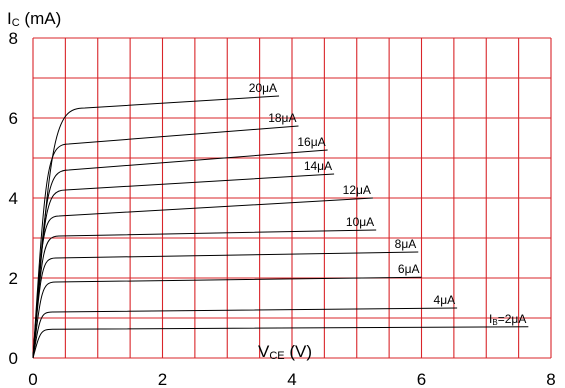 The width and height of the screenshot is (565, 388). I want to click on x-tick-label: 2, so click(162, 379).